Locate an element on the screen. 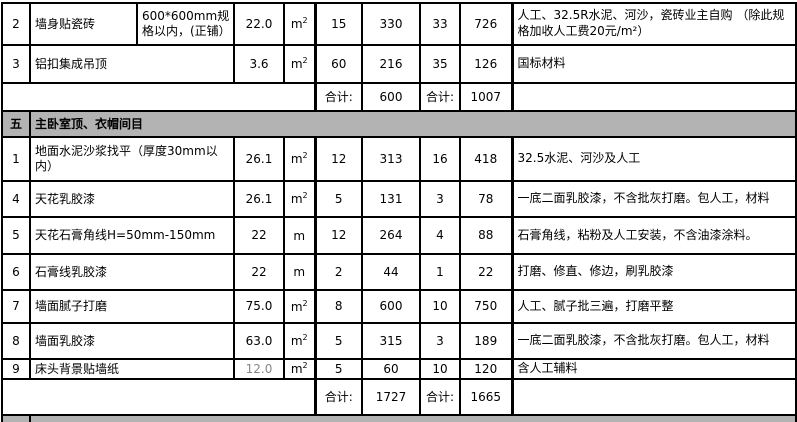 This screenshot has width=797, height=422. amount2-cell: 126 is located at coordinates (486, 64).